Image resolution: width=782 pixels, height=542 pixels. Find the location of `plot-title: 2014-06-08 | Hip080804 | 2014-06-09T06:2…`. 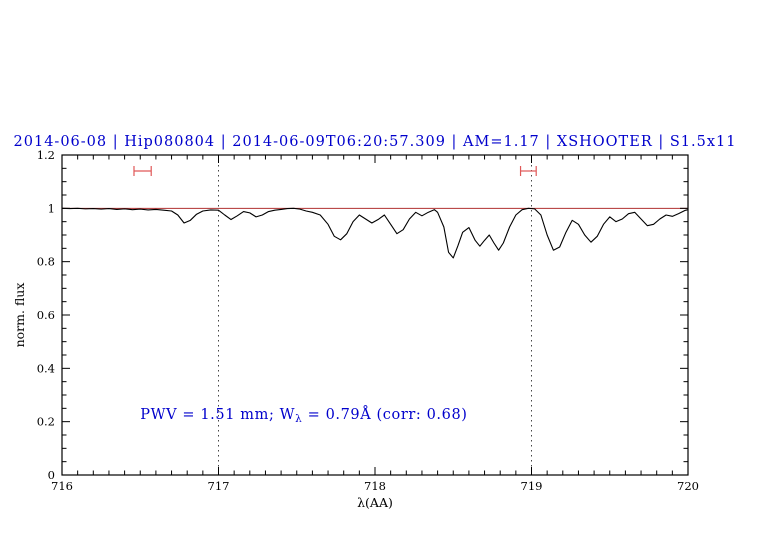

plot-title: 2014-06-08 | Hip080804 | 2014-06-09T06:2… is located at coordinates (375, 142).